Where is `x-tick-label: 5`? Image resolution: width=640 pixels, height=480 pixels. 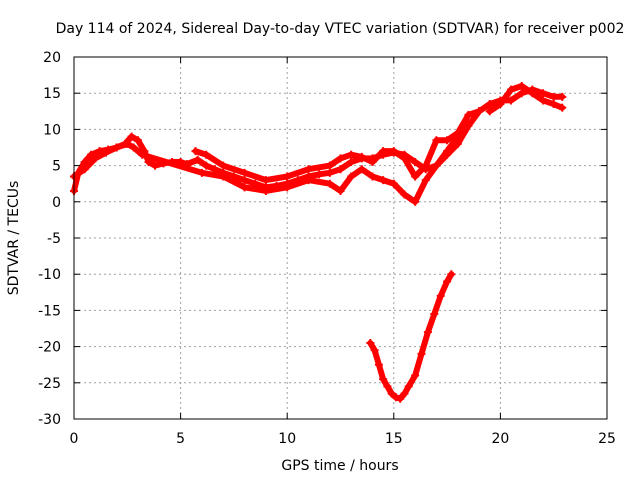
x-tick-label: 5 is located at coordinates (180, 439).